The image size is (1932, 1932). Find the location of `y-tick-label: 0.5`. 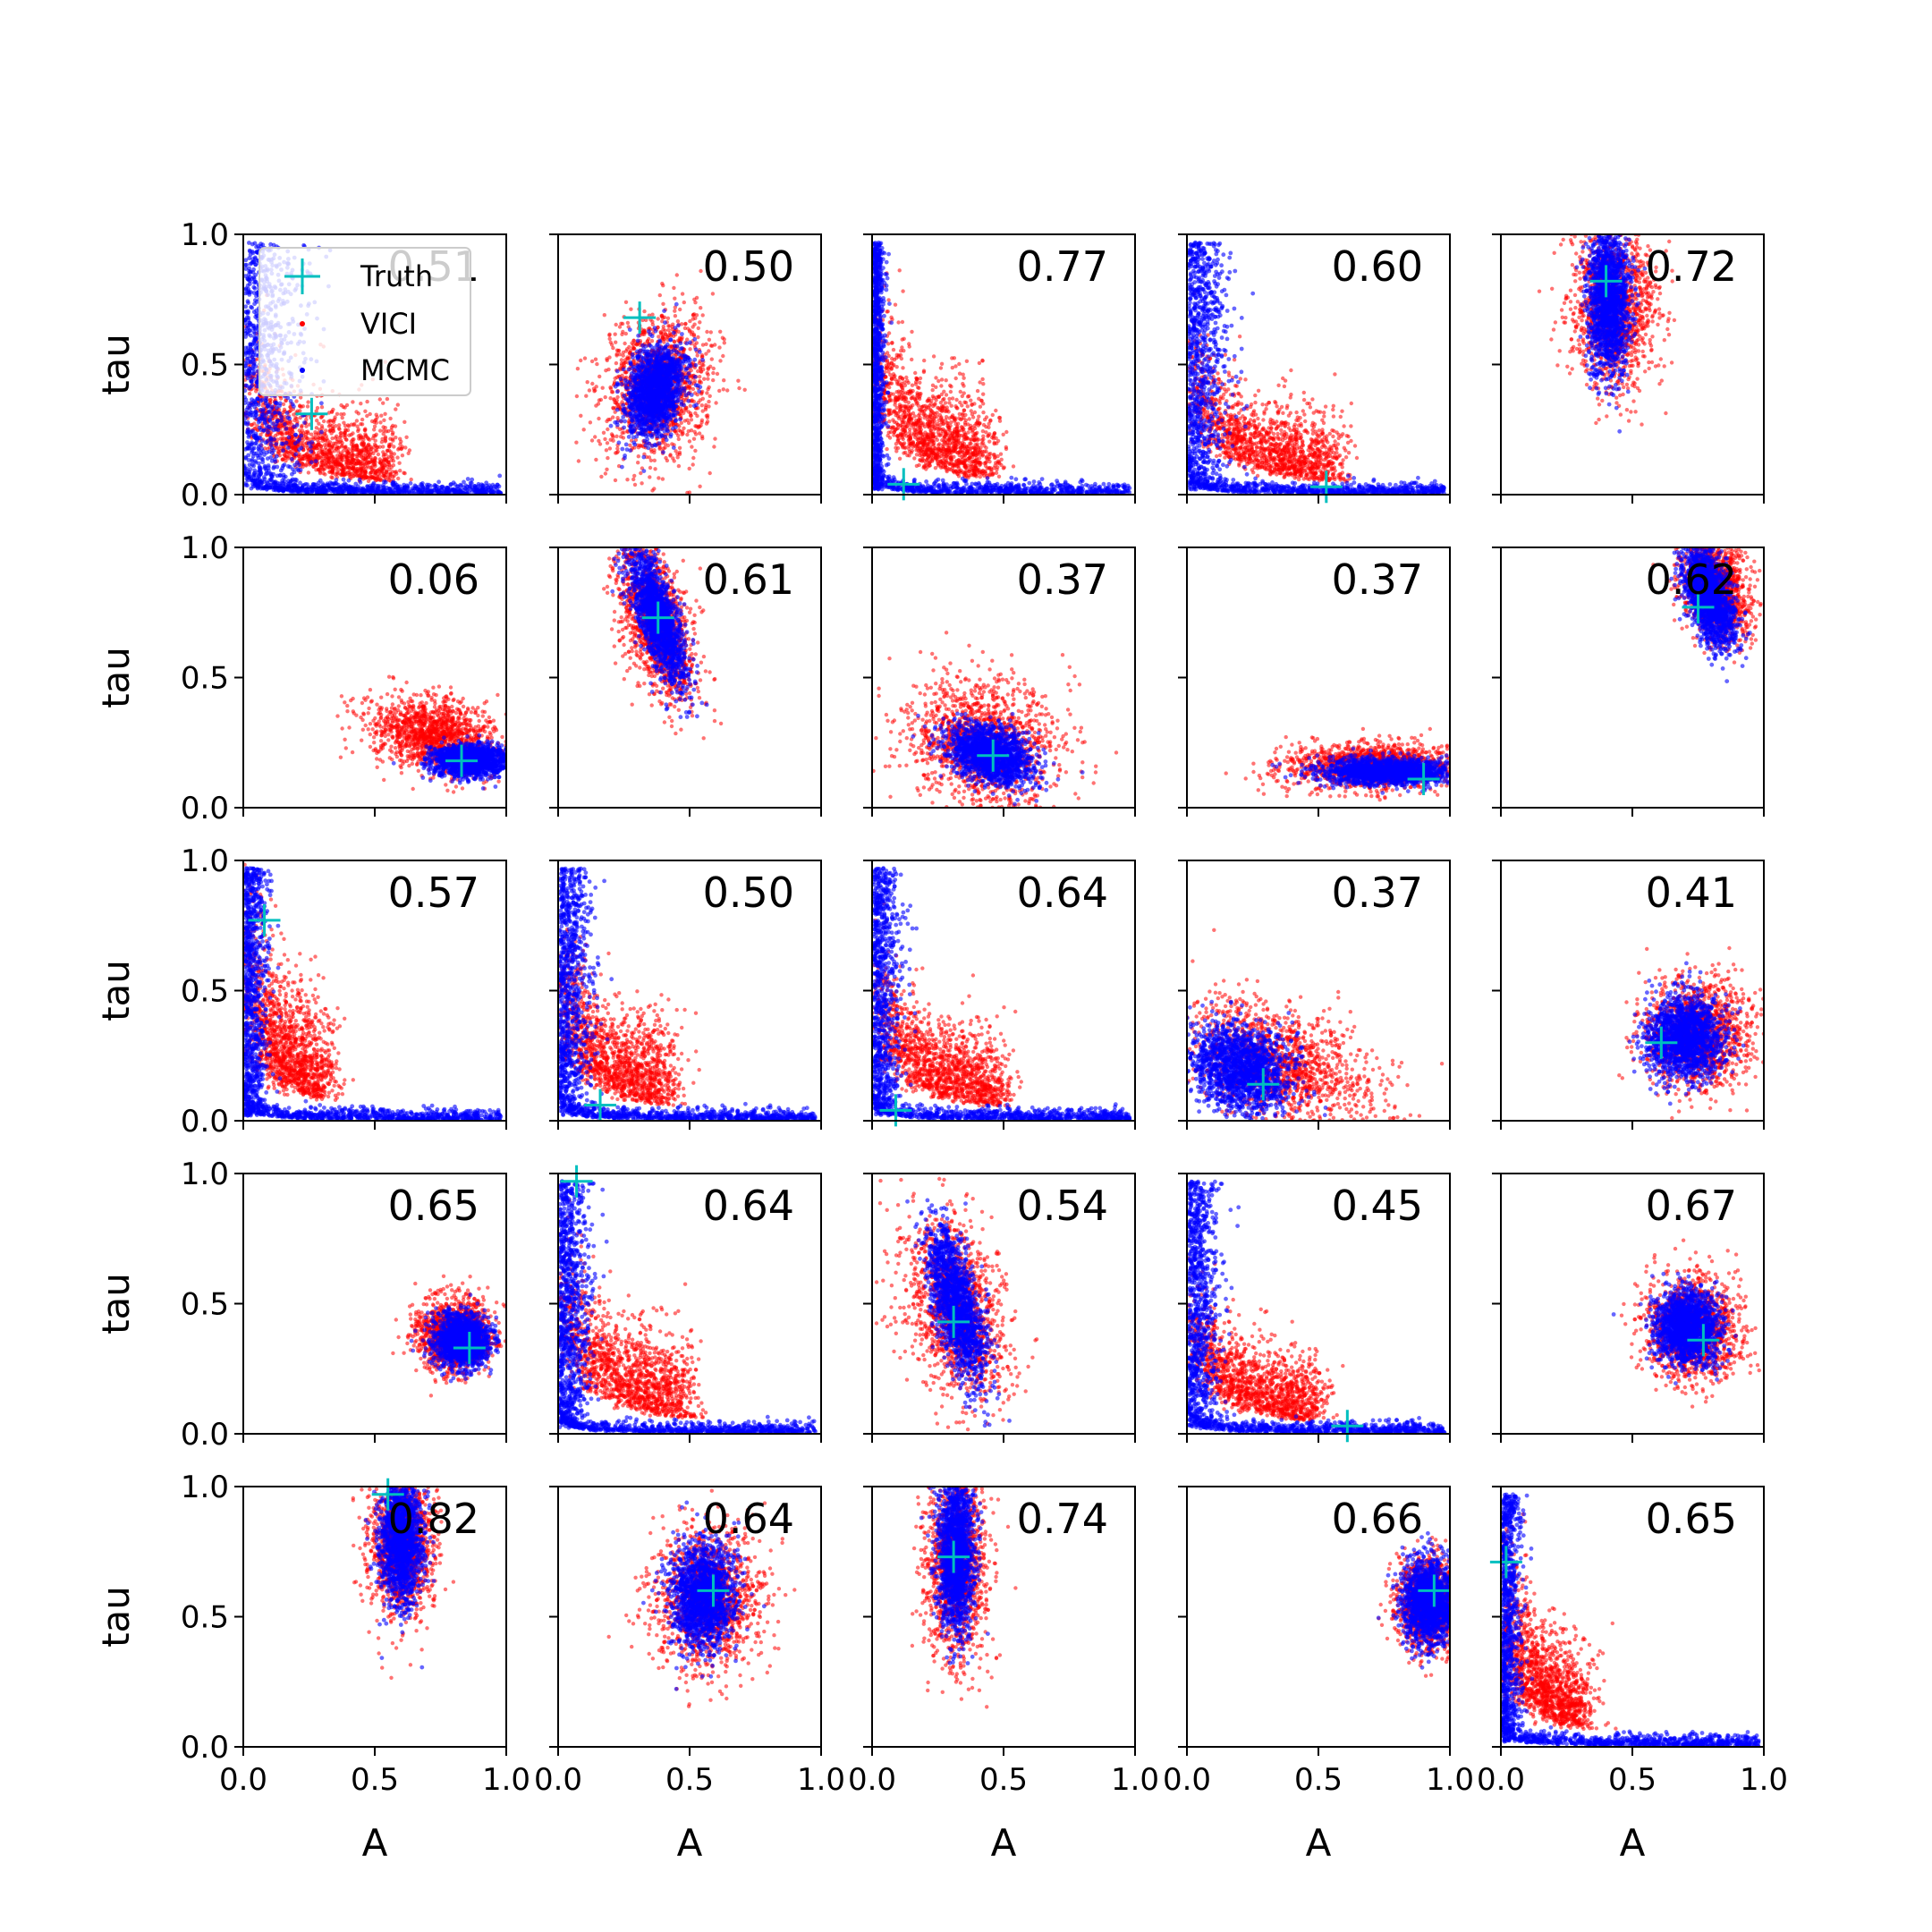

y-tick-label: 0.5 is located at coordinates (205, 366).